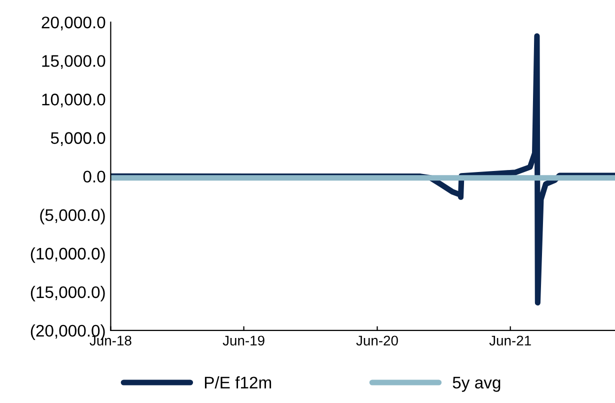  What do you see at coordinates (94, 176) in the screenshot?
I see `y-tick-label: 0.0` at bounding box center [94, 176].